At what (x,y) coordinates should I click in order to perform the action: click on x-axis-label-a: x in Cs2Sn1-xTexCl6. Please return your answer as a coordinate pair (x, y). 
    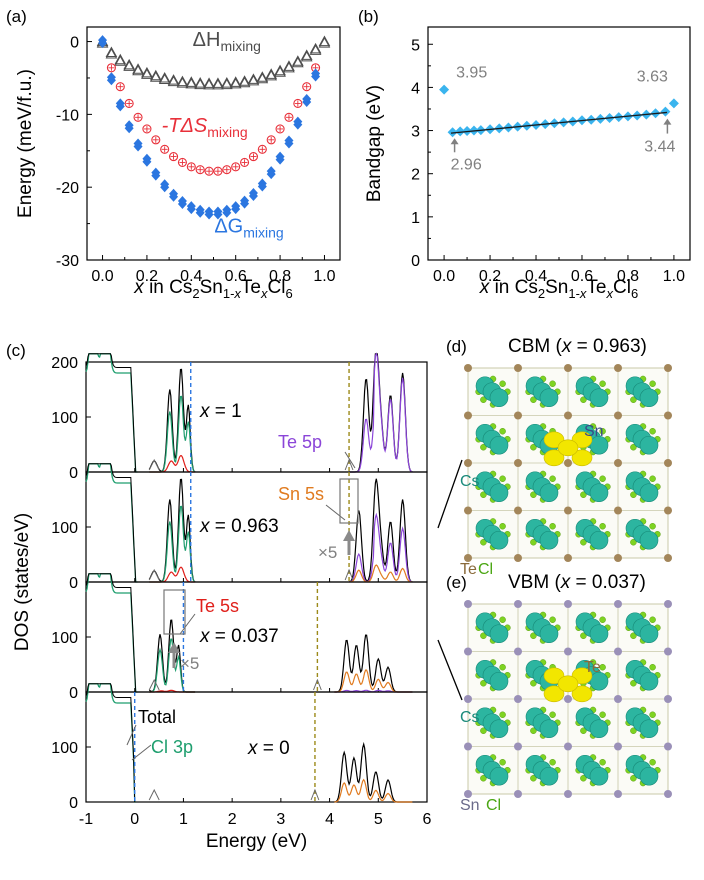
    Looking at the image, I should click on (212, 289).